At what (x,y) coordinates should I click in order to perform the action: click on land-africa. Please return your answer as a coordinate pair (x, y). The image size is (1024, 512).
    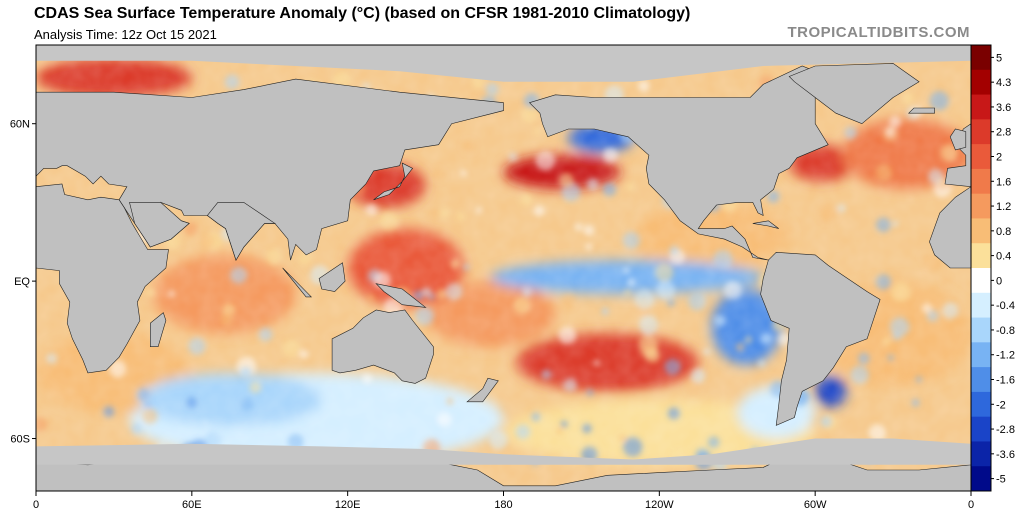
    Looking at the image, I should click on (102, 278).